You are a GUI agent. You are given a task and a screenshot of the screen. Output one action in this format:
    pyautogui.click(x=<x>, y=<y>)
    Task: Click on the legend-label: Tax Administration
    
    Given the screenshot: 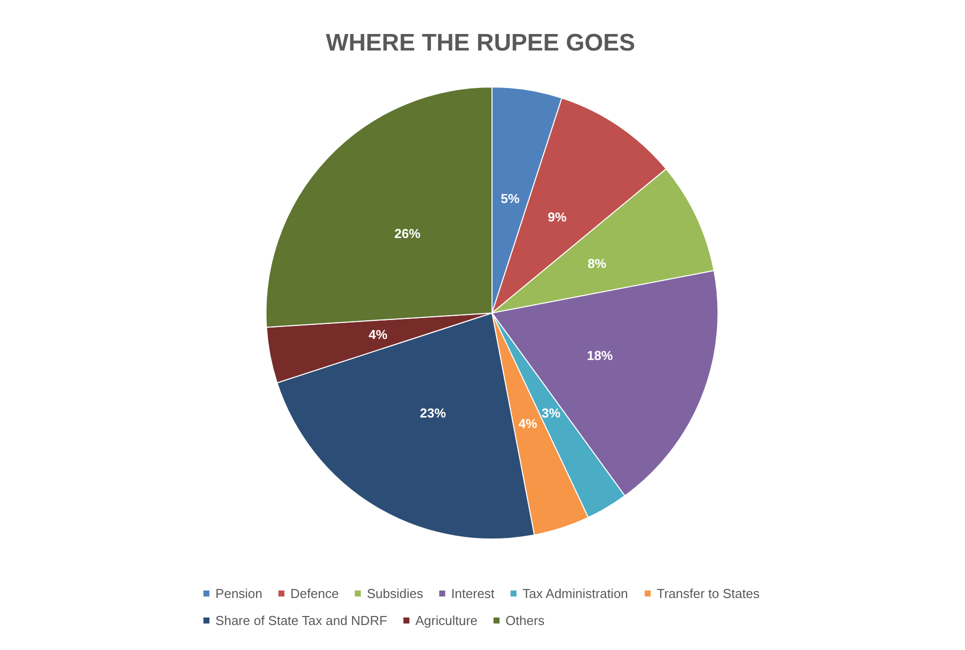 What is the action you would take?
    pyautogui.click(x=575, y=593)
    